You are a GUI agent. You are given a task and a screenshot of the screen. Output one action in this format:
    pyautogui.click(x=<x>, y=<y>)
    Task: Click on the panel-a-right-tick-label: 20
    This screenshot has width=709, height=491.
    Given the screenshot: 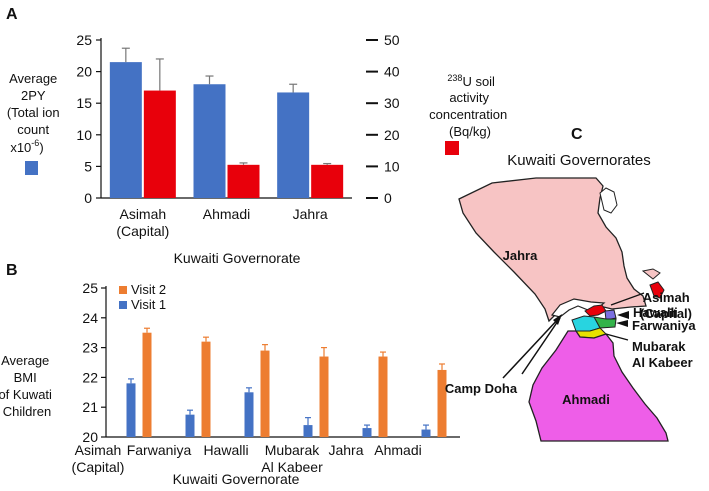 What is the action you would take?
    pyautogui.click(x=392, y=135)
    